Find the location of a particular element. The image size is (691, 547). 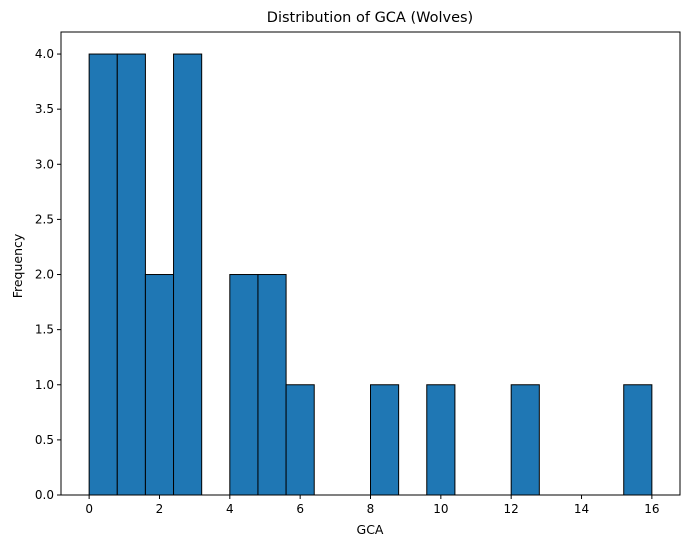

x-axis-label: GCA is located at coordinates (370, 529).